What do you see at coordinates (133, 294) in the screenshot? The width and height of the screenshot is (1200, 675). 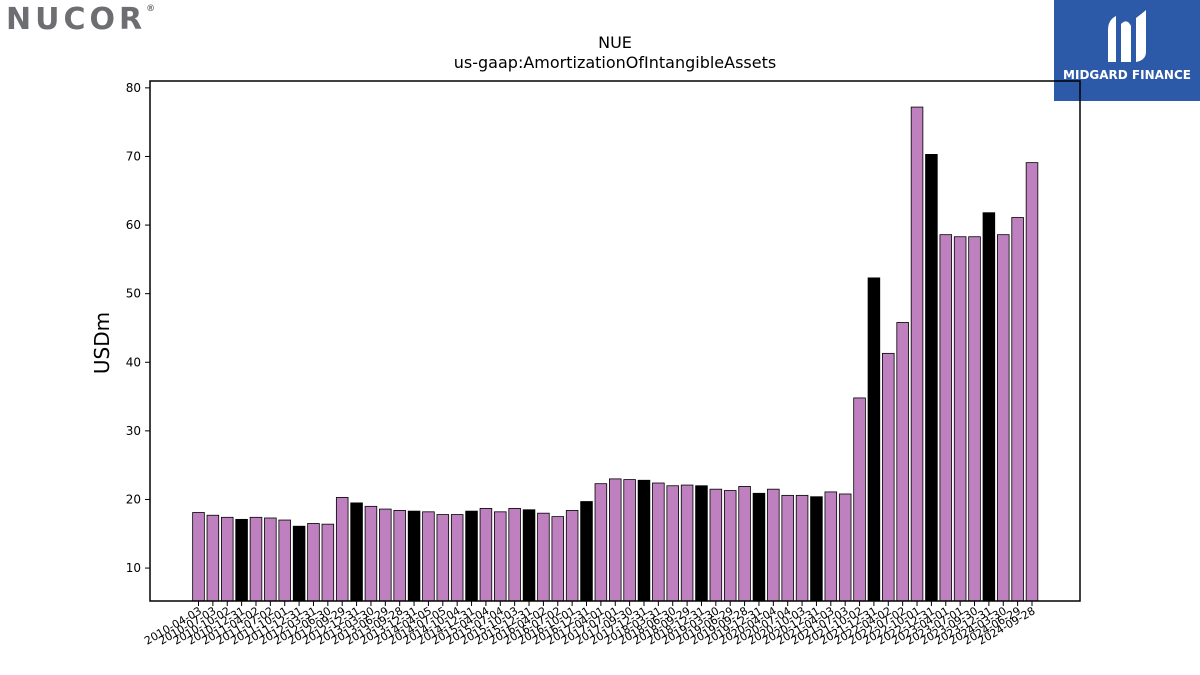 I see `y-tick-label-50: 50` at bounding box center [133, 294].